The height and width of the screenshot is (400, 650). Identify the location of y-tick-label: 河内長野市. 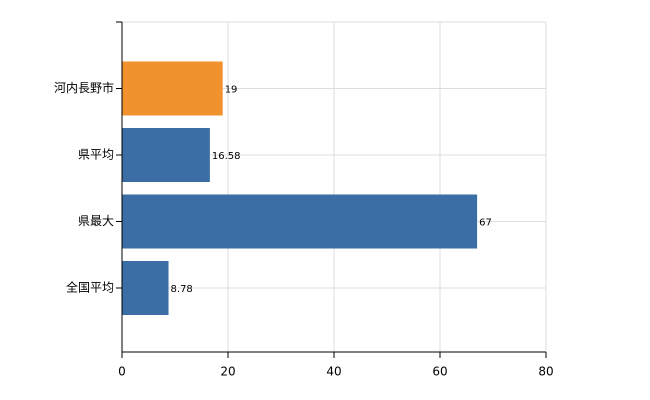
(84, 87).